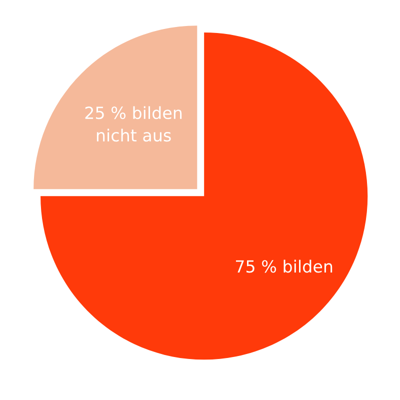  What do you see at coordinates (284, 266) in the screenshot?
I see `slice-label: 75 % bilden` at bounding box center [284, 266].